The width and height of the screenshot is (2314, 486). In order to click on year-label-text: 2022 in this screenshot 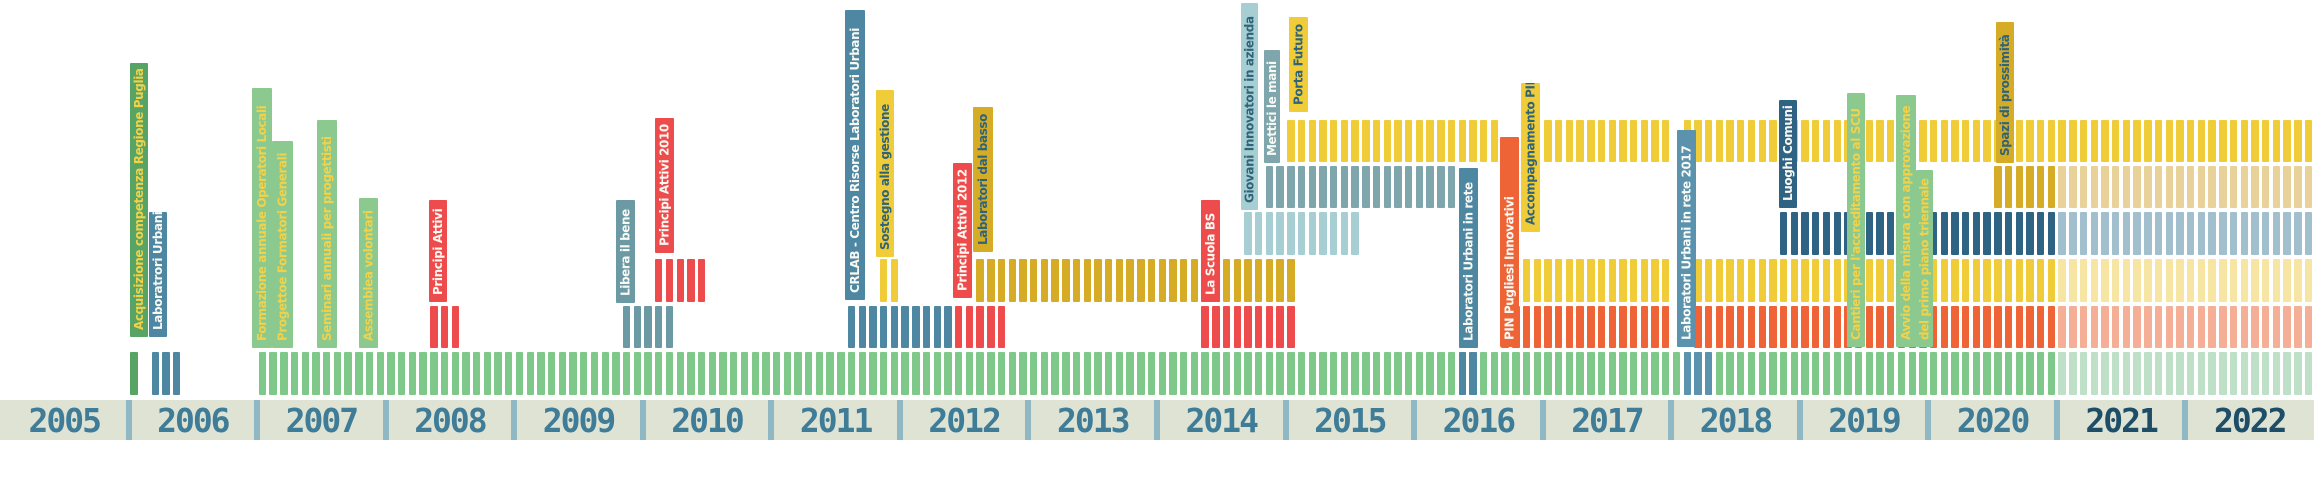, I will do `click(2250, 420)`.